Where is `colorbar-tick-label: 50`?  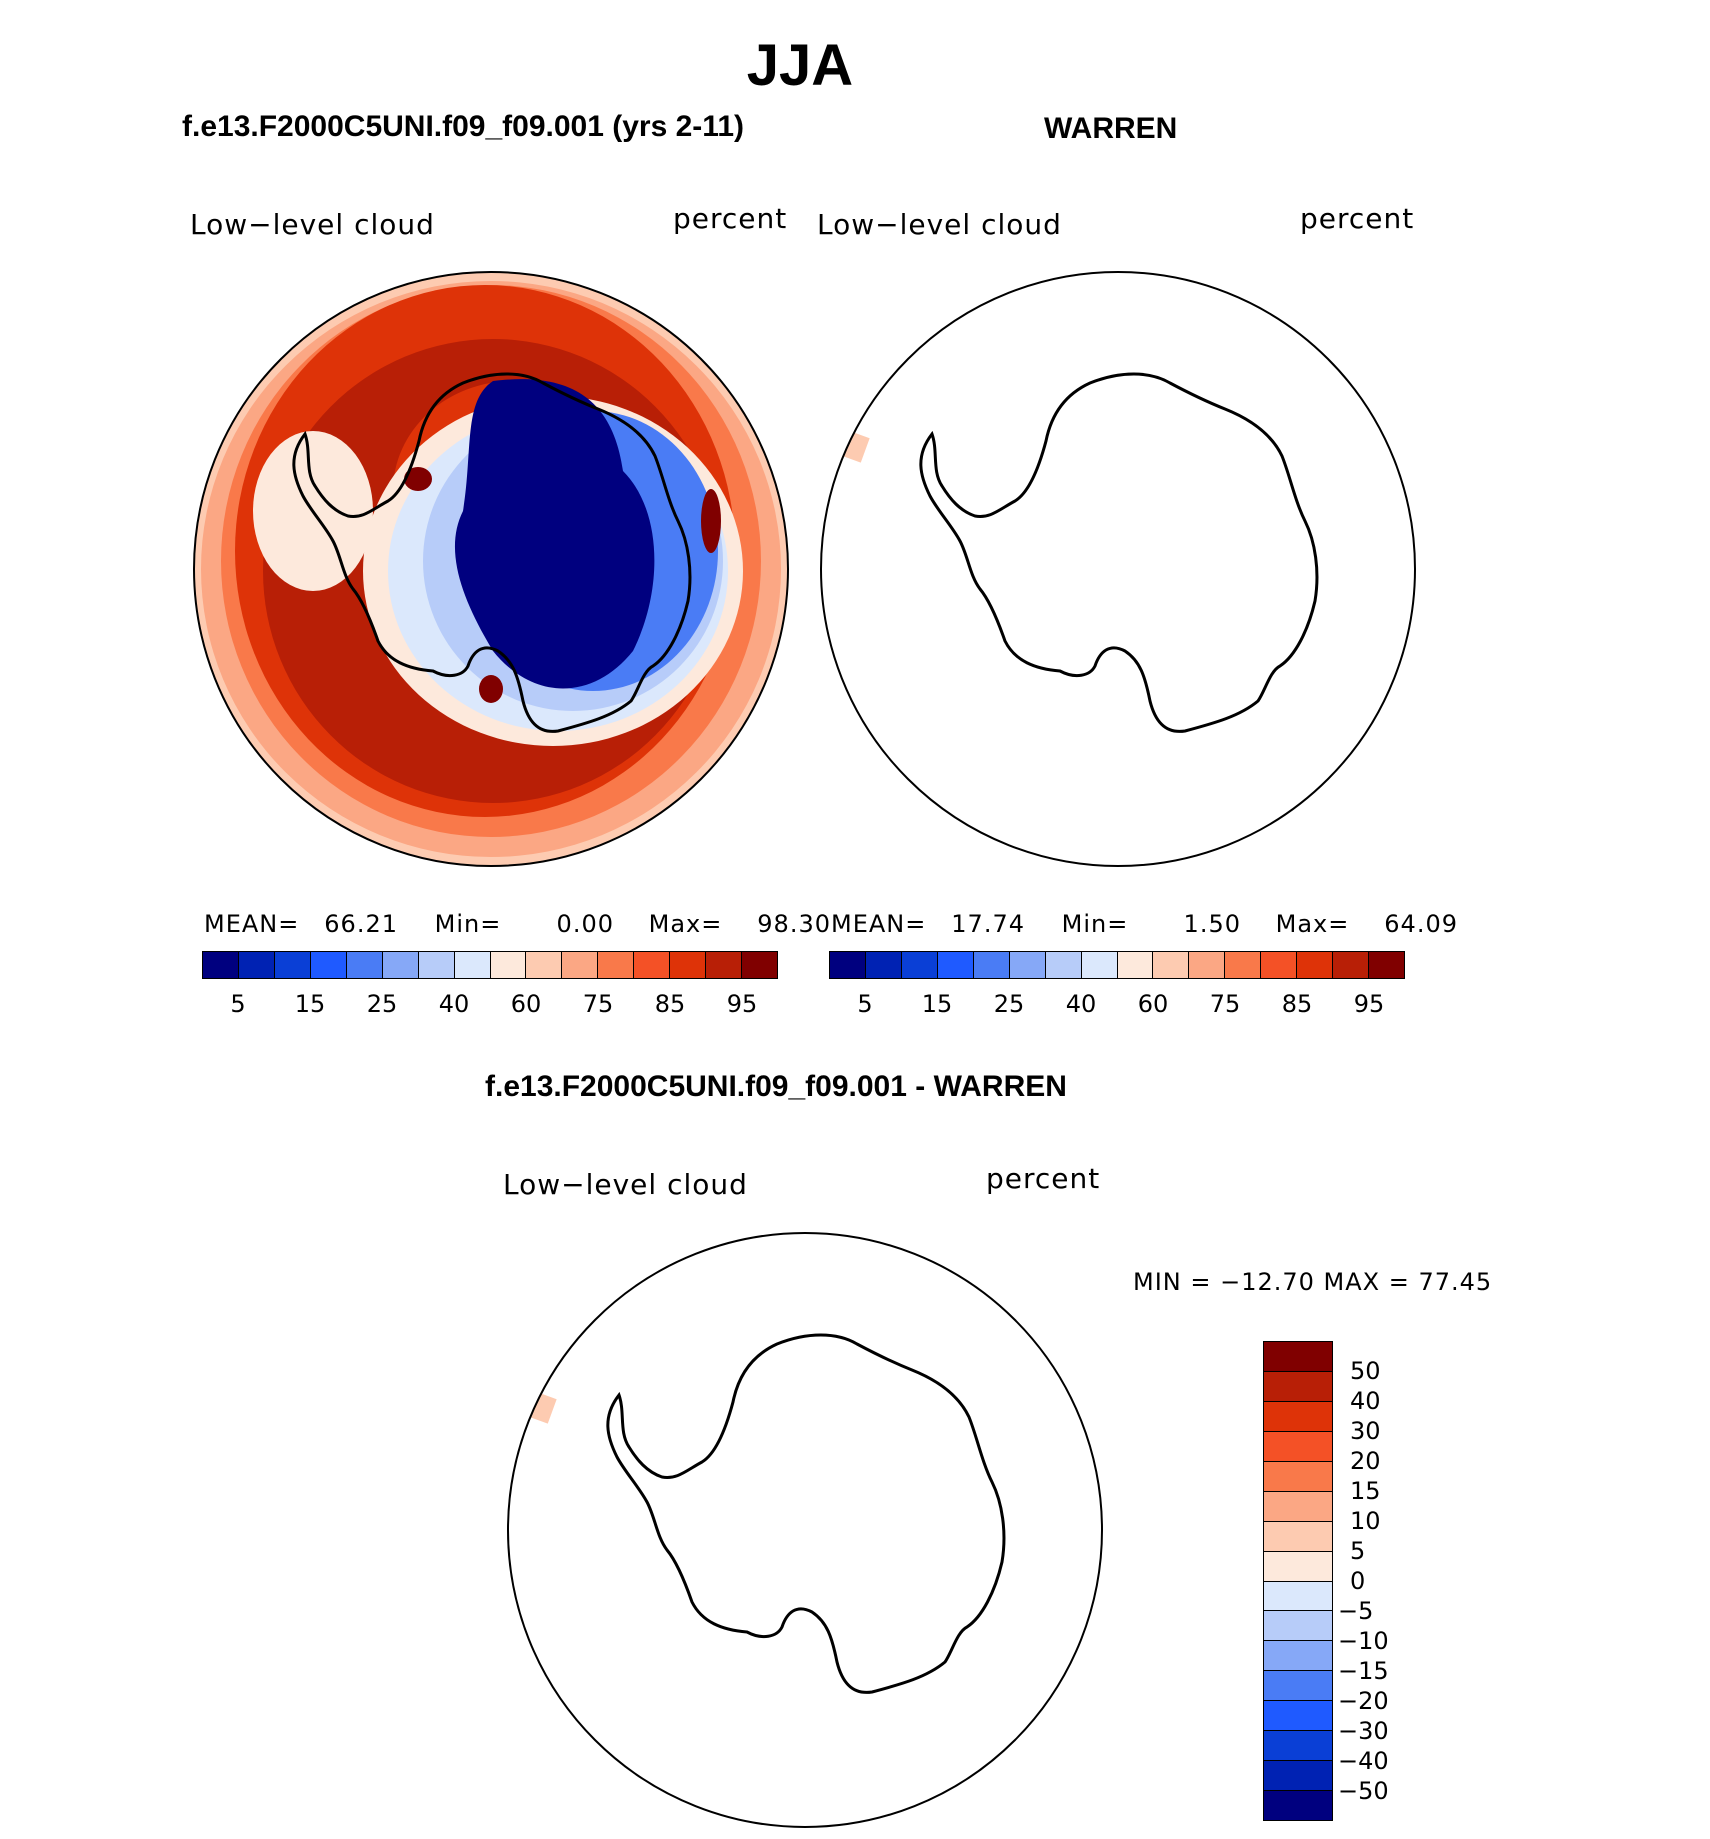 colorbar-tick-label: 50 is located at coordinates (1365, 1371).